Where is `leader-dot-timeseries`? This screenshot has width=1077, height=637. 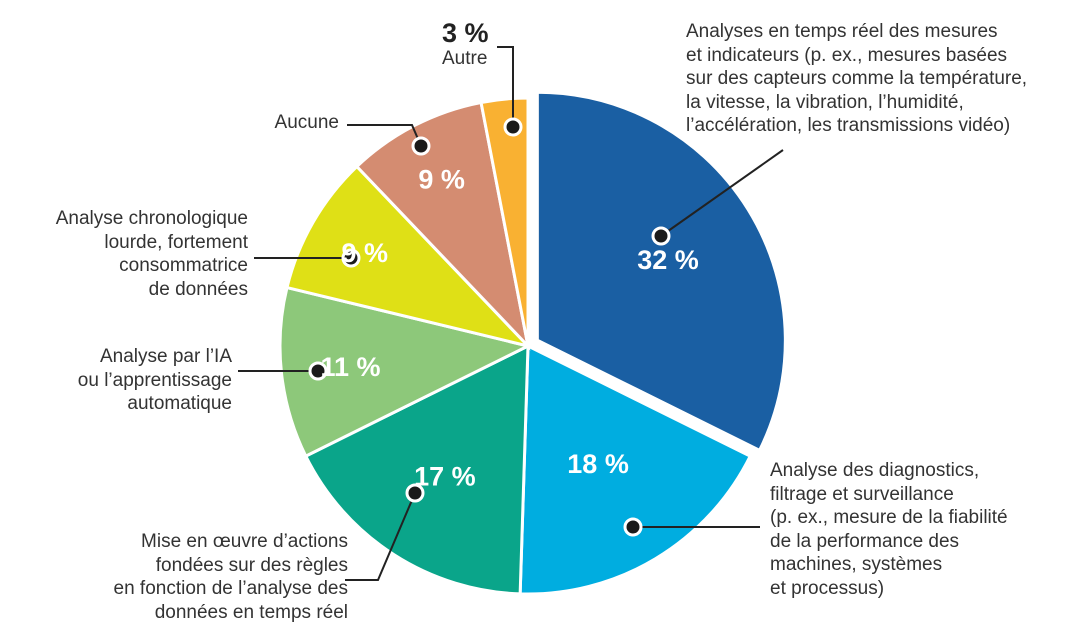 leader-dot-timeseries is located at coordinates (351, 258).